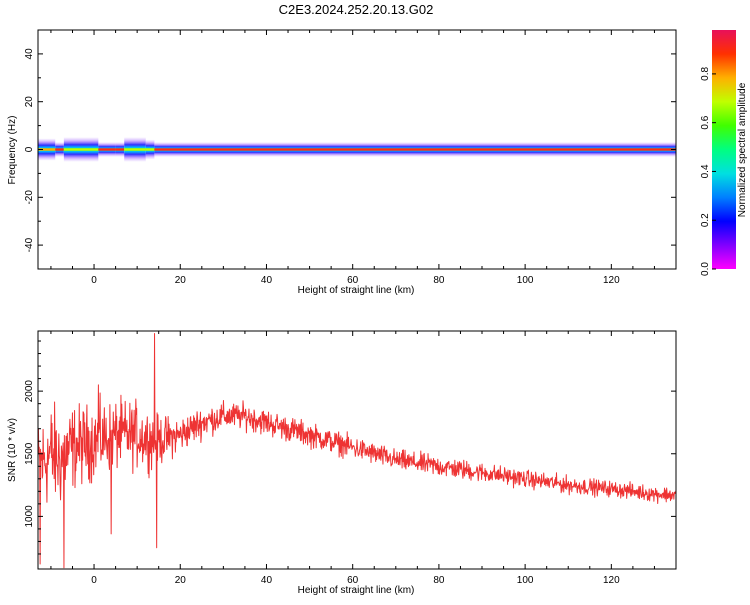  I want to click on spectrogram-x-tick-label: 120, so click(611, 280).